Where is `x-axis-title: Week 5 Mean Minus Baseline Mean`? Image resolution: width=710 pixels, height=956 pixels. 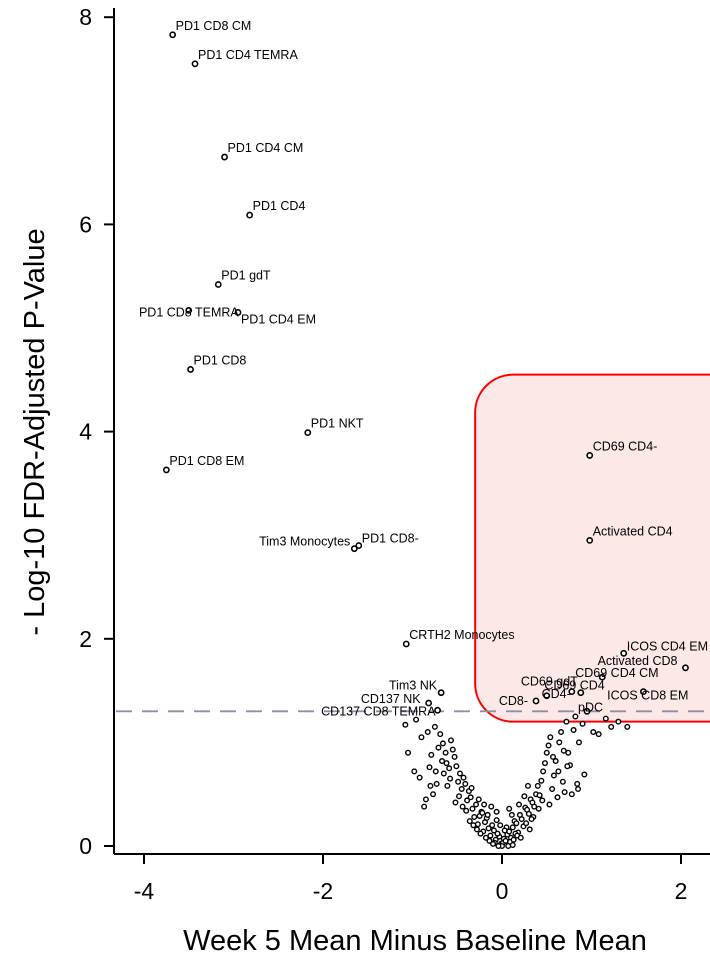 x-axis-title: Week 5 Mean Minus Baseline Mean is located at coordinates (415, 940).